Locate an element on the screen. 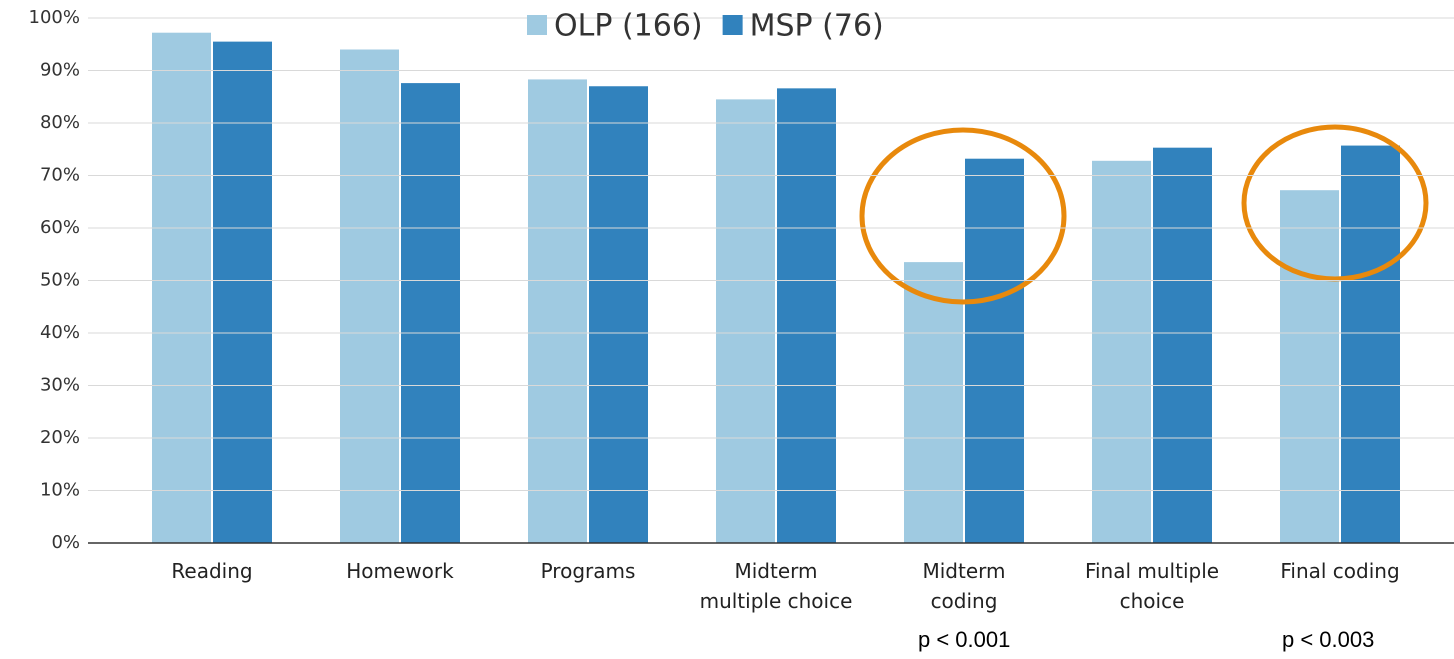  x-tick-label: Final multiple choice is located at coordinates (1152, 586).